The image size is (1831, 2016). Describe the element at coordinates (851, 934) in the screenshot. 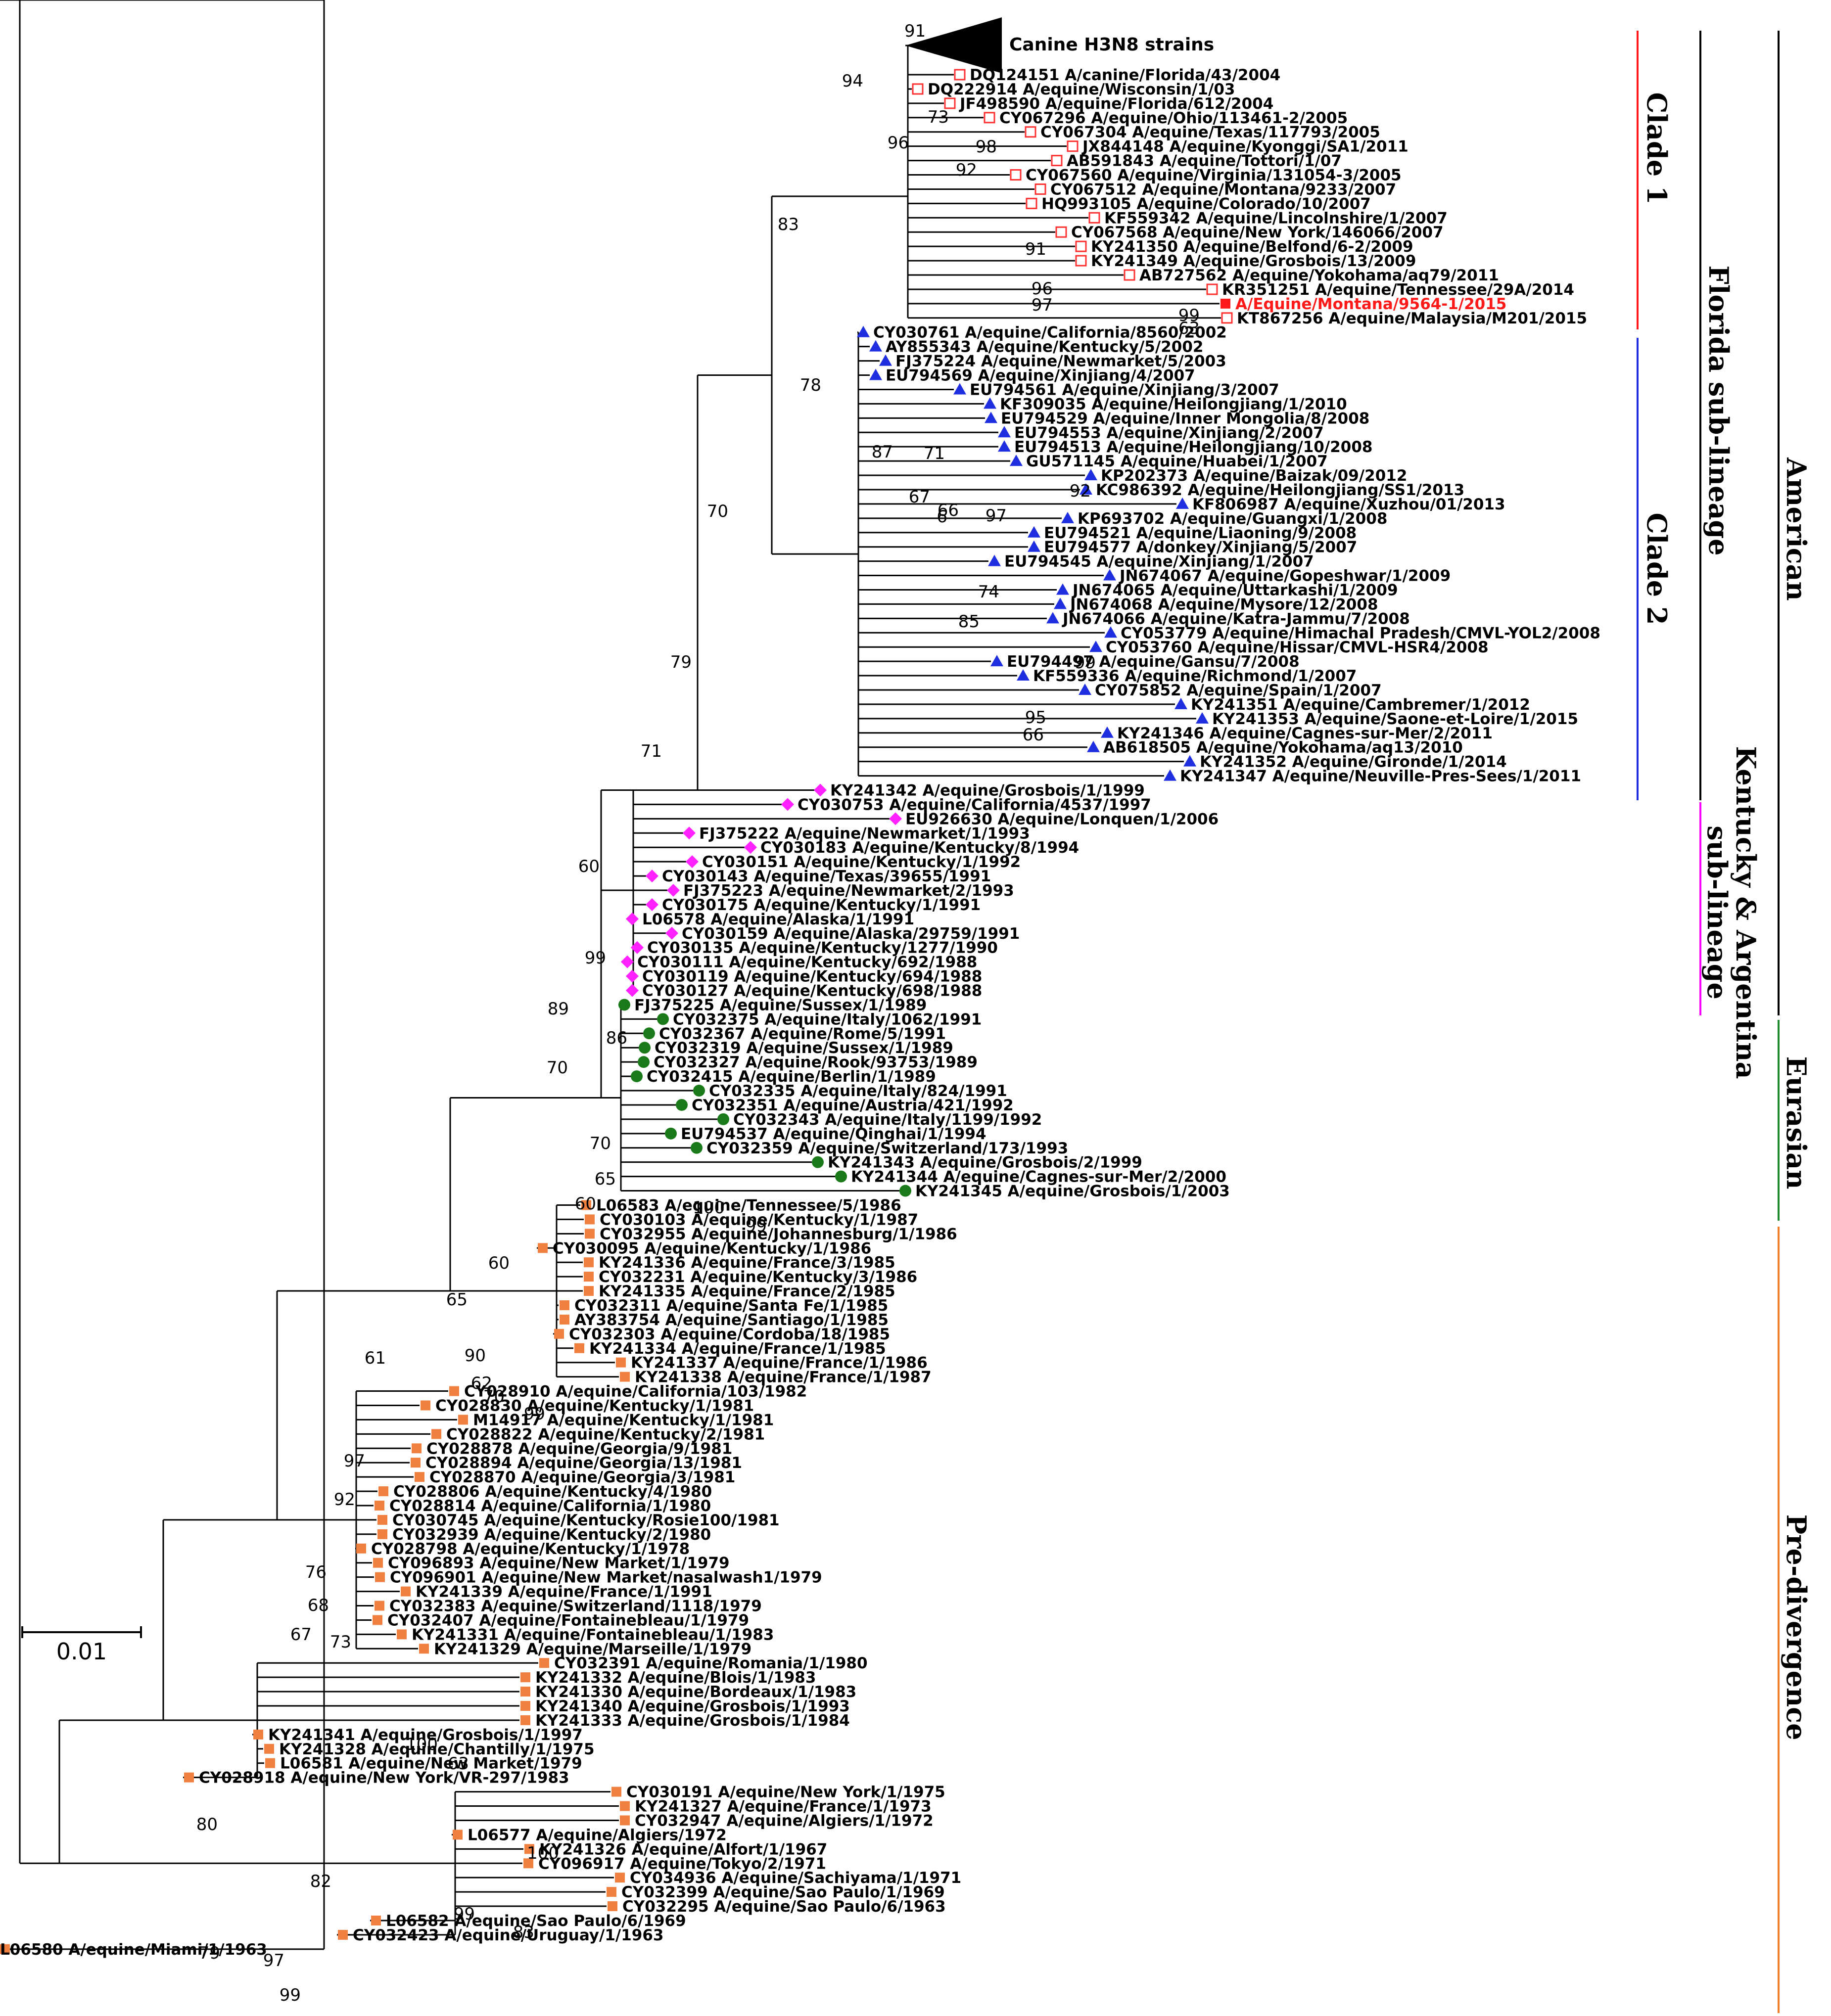

I see `tip-label: CY030159 A/equine/Alaska/29759/1991` at that location.